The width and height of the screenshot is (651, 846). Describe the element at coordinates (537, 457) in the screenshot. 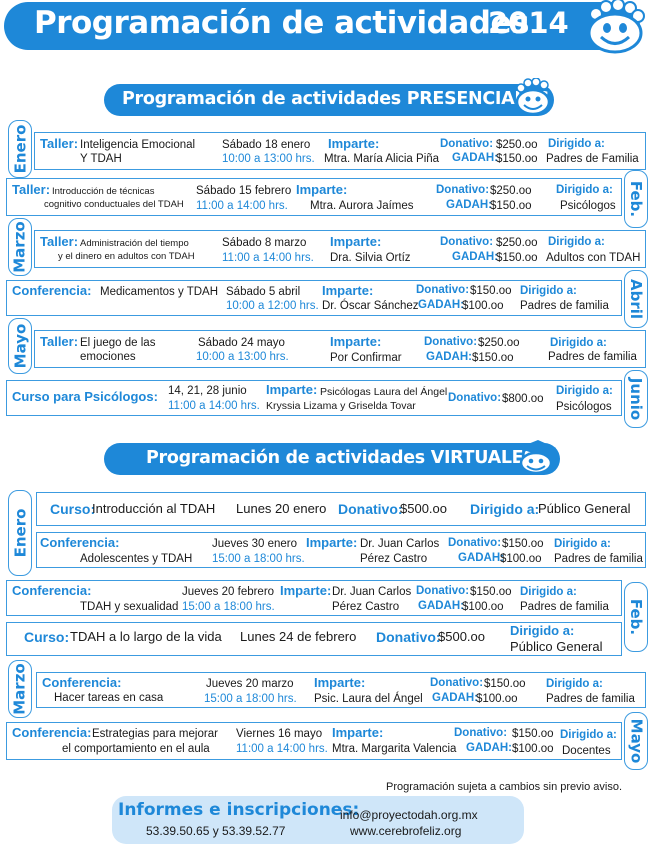

I see `graduation-smiley-icon` at that location.